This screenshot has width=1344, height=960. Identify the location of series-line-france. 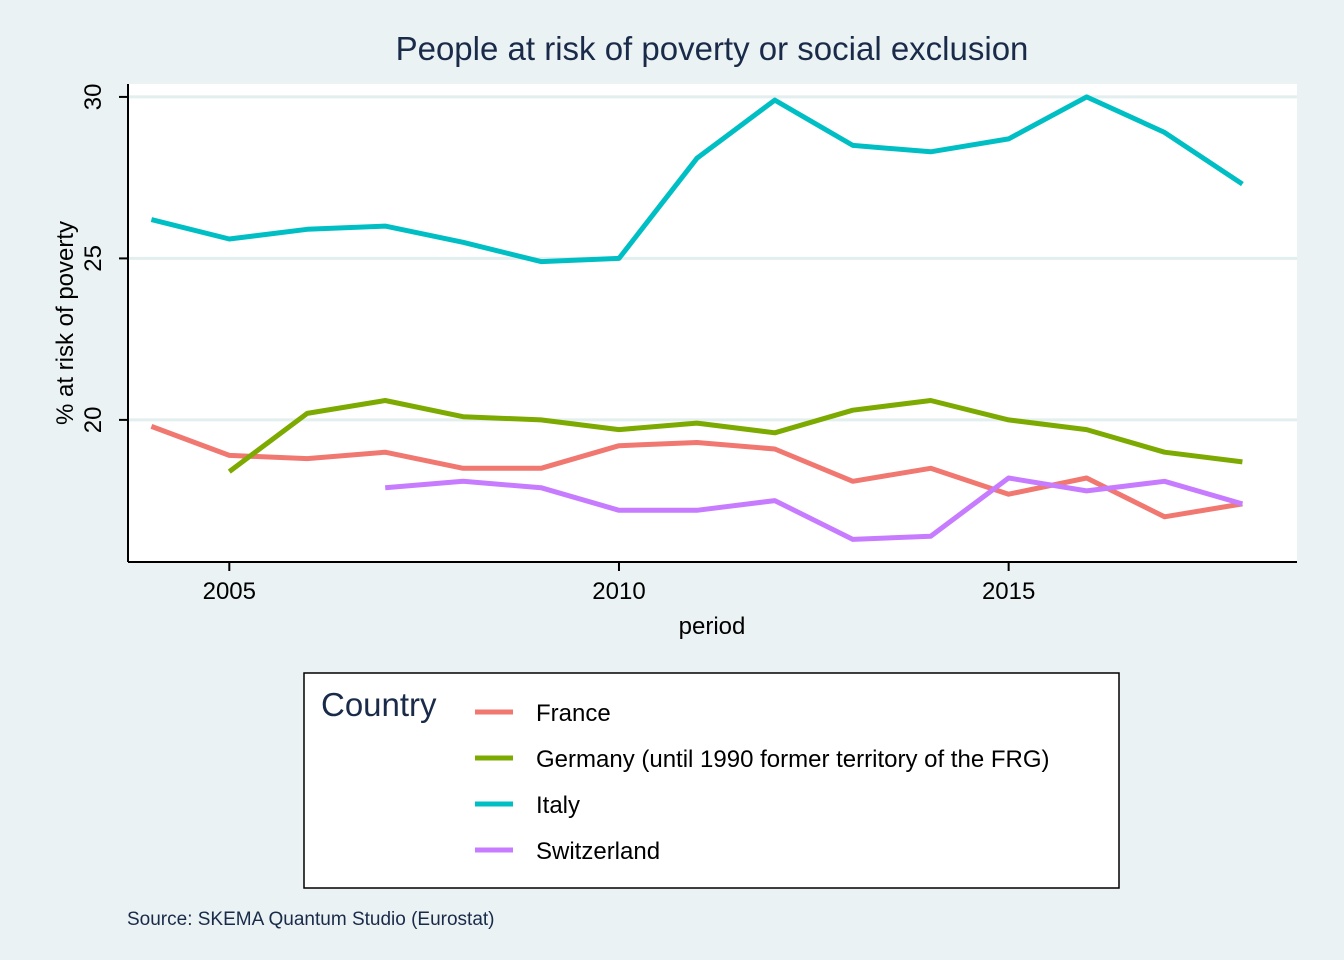
(696, 472).